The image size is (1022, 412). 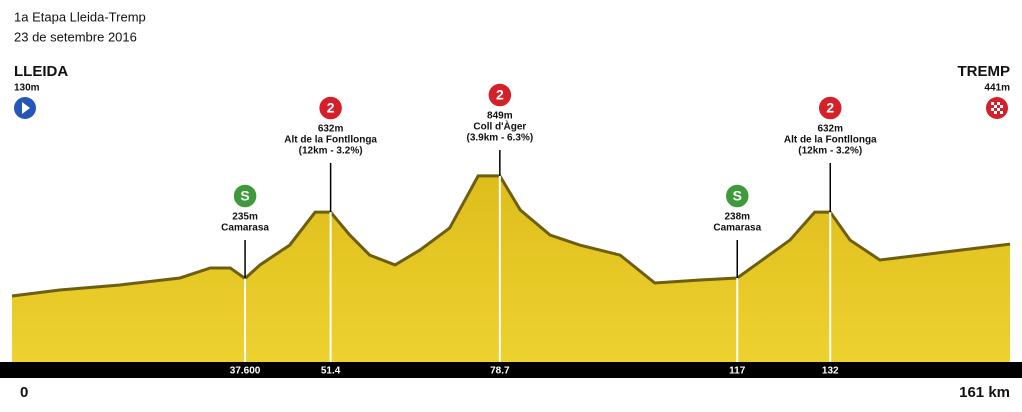 I want to click on x-tick-label: 0, so click(x=24, y=392).